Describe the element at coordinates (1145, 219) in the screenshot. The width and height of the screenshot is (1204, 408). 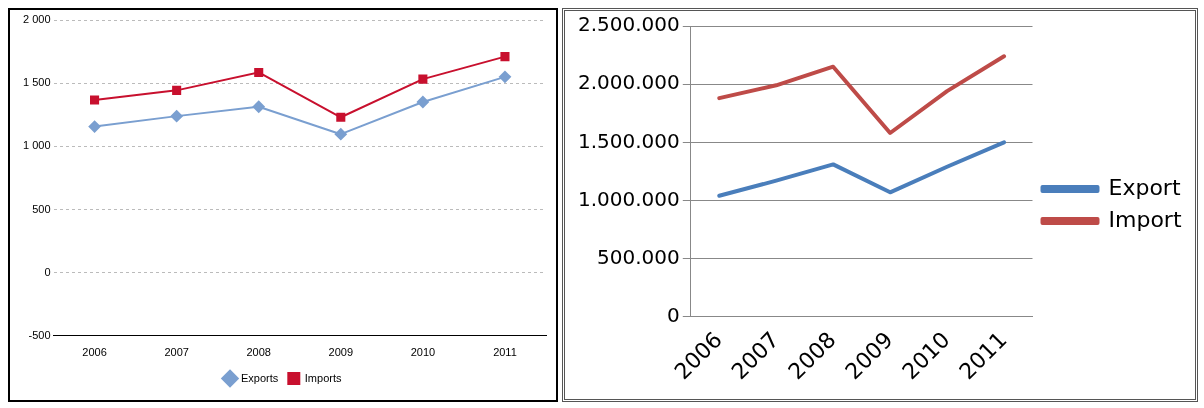
I see `legend-label: Import` at that location.